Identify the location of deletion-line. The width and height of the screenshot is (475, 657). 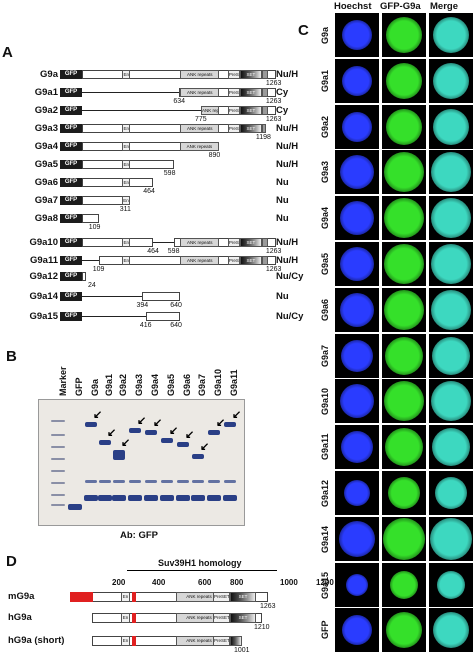
(112, 296).